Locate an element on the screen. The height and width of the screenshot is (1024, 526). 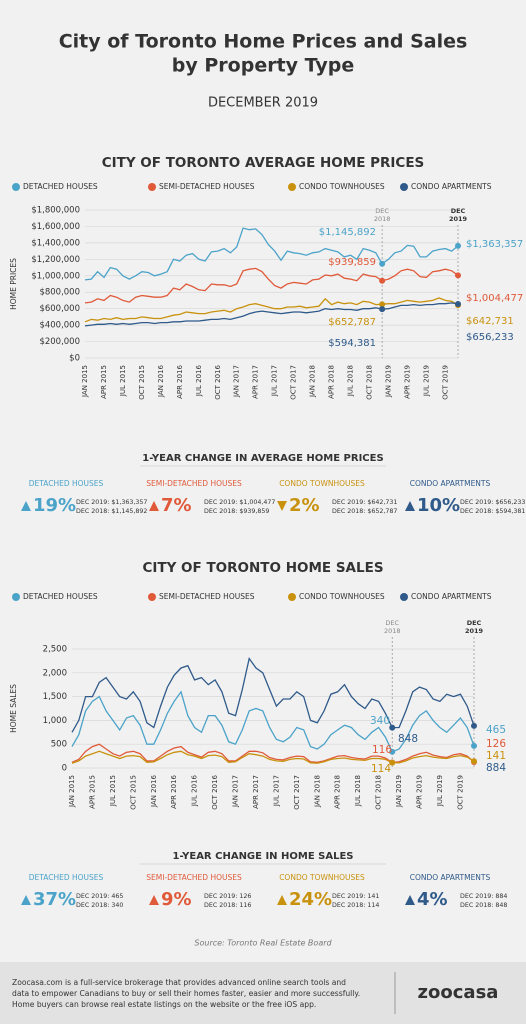
y-tick-label: $1,600,000 is located at coordinates (55, 227).